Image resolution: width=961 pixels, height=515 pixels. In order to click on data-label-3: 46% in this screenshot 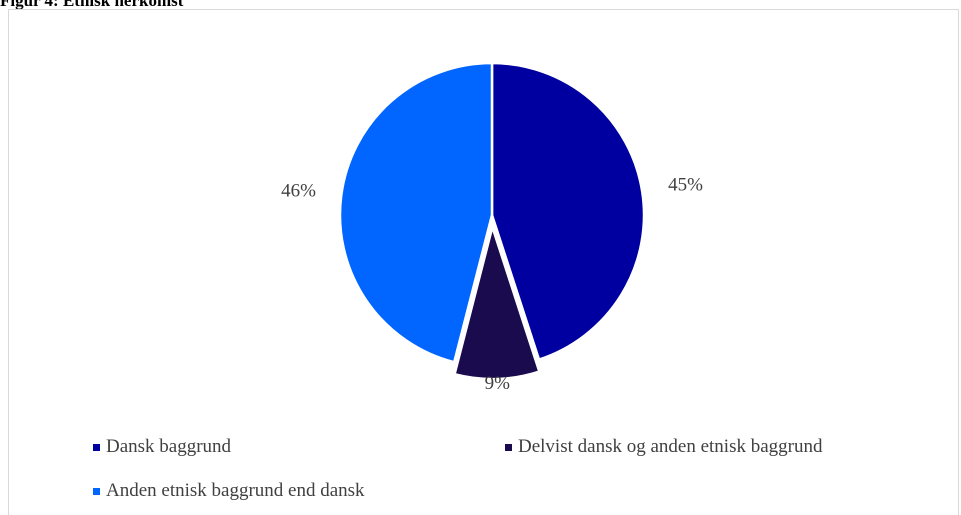, I will do `click(298, 191)`.